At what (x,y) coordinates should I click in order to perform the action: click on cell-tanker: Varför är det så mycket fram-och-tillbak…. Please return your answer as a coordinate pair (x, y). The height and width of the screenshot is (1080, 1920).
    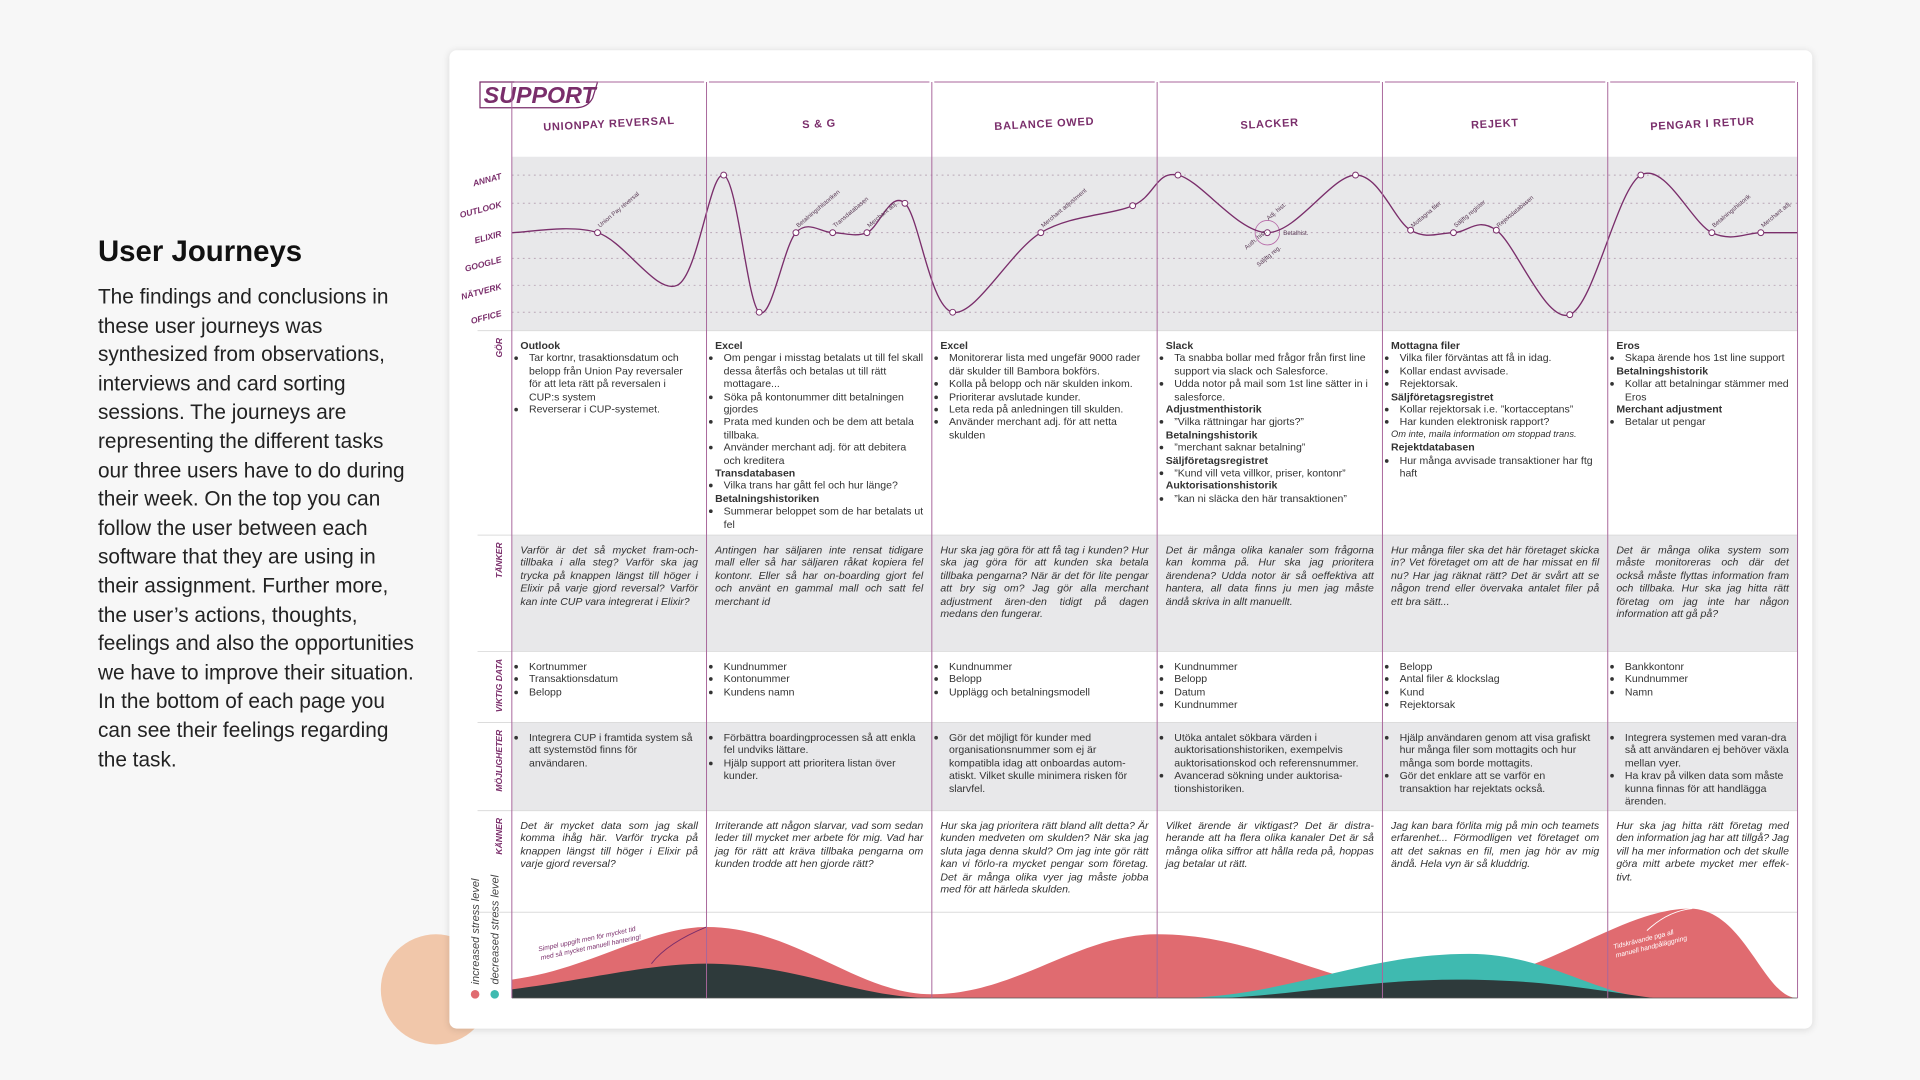
    Looking at the image, I should click on (609, 576).